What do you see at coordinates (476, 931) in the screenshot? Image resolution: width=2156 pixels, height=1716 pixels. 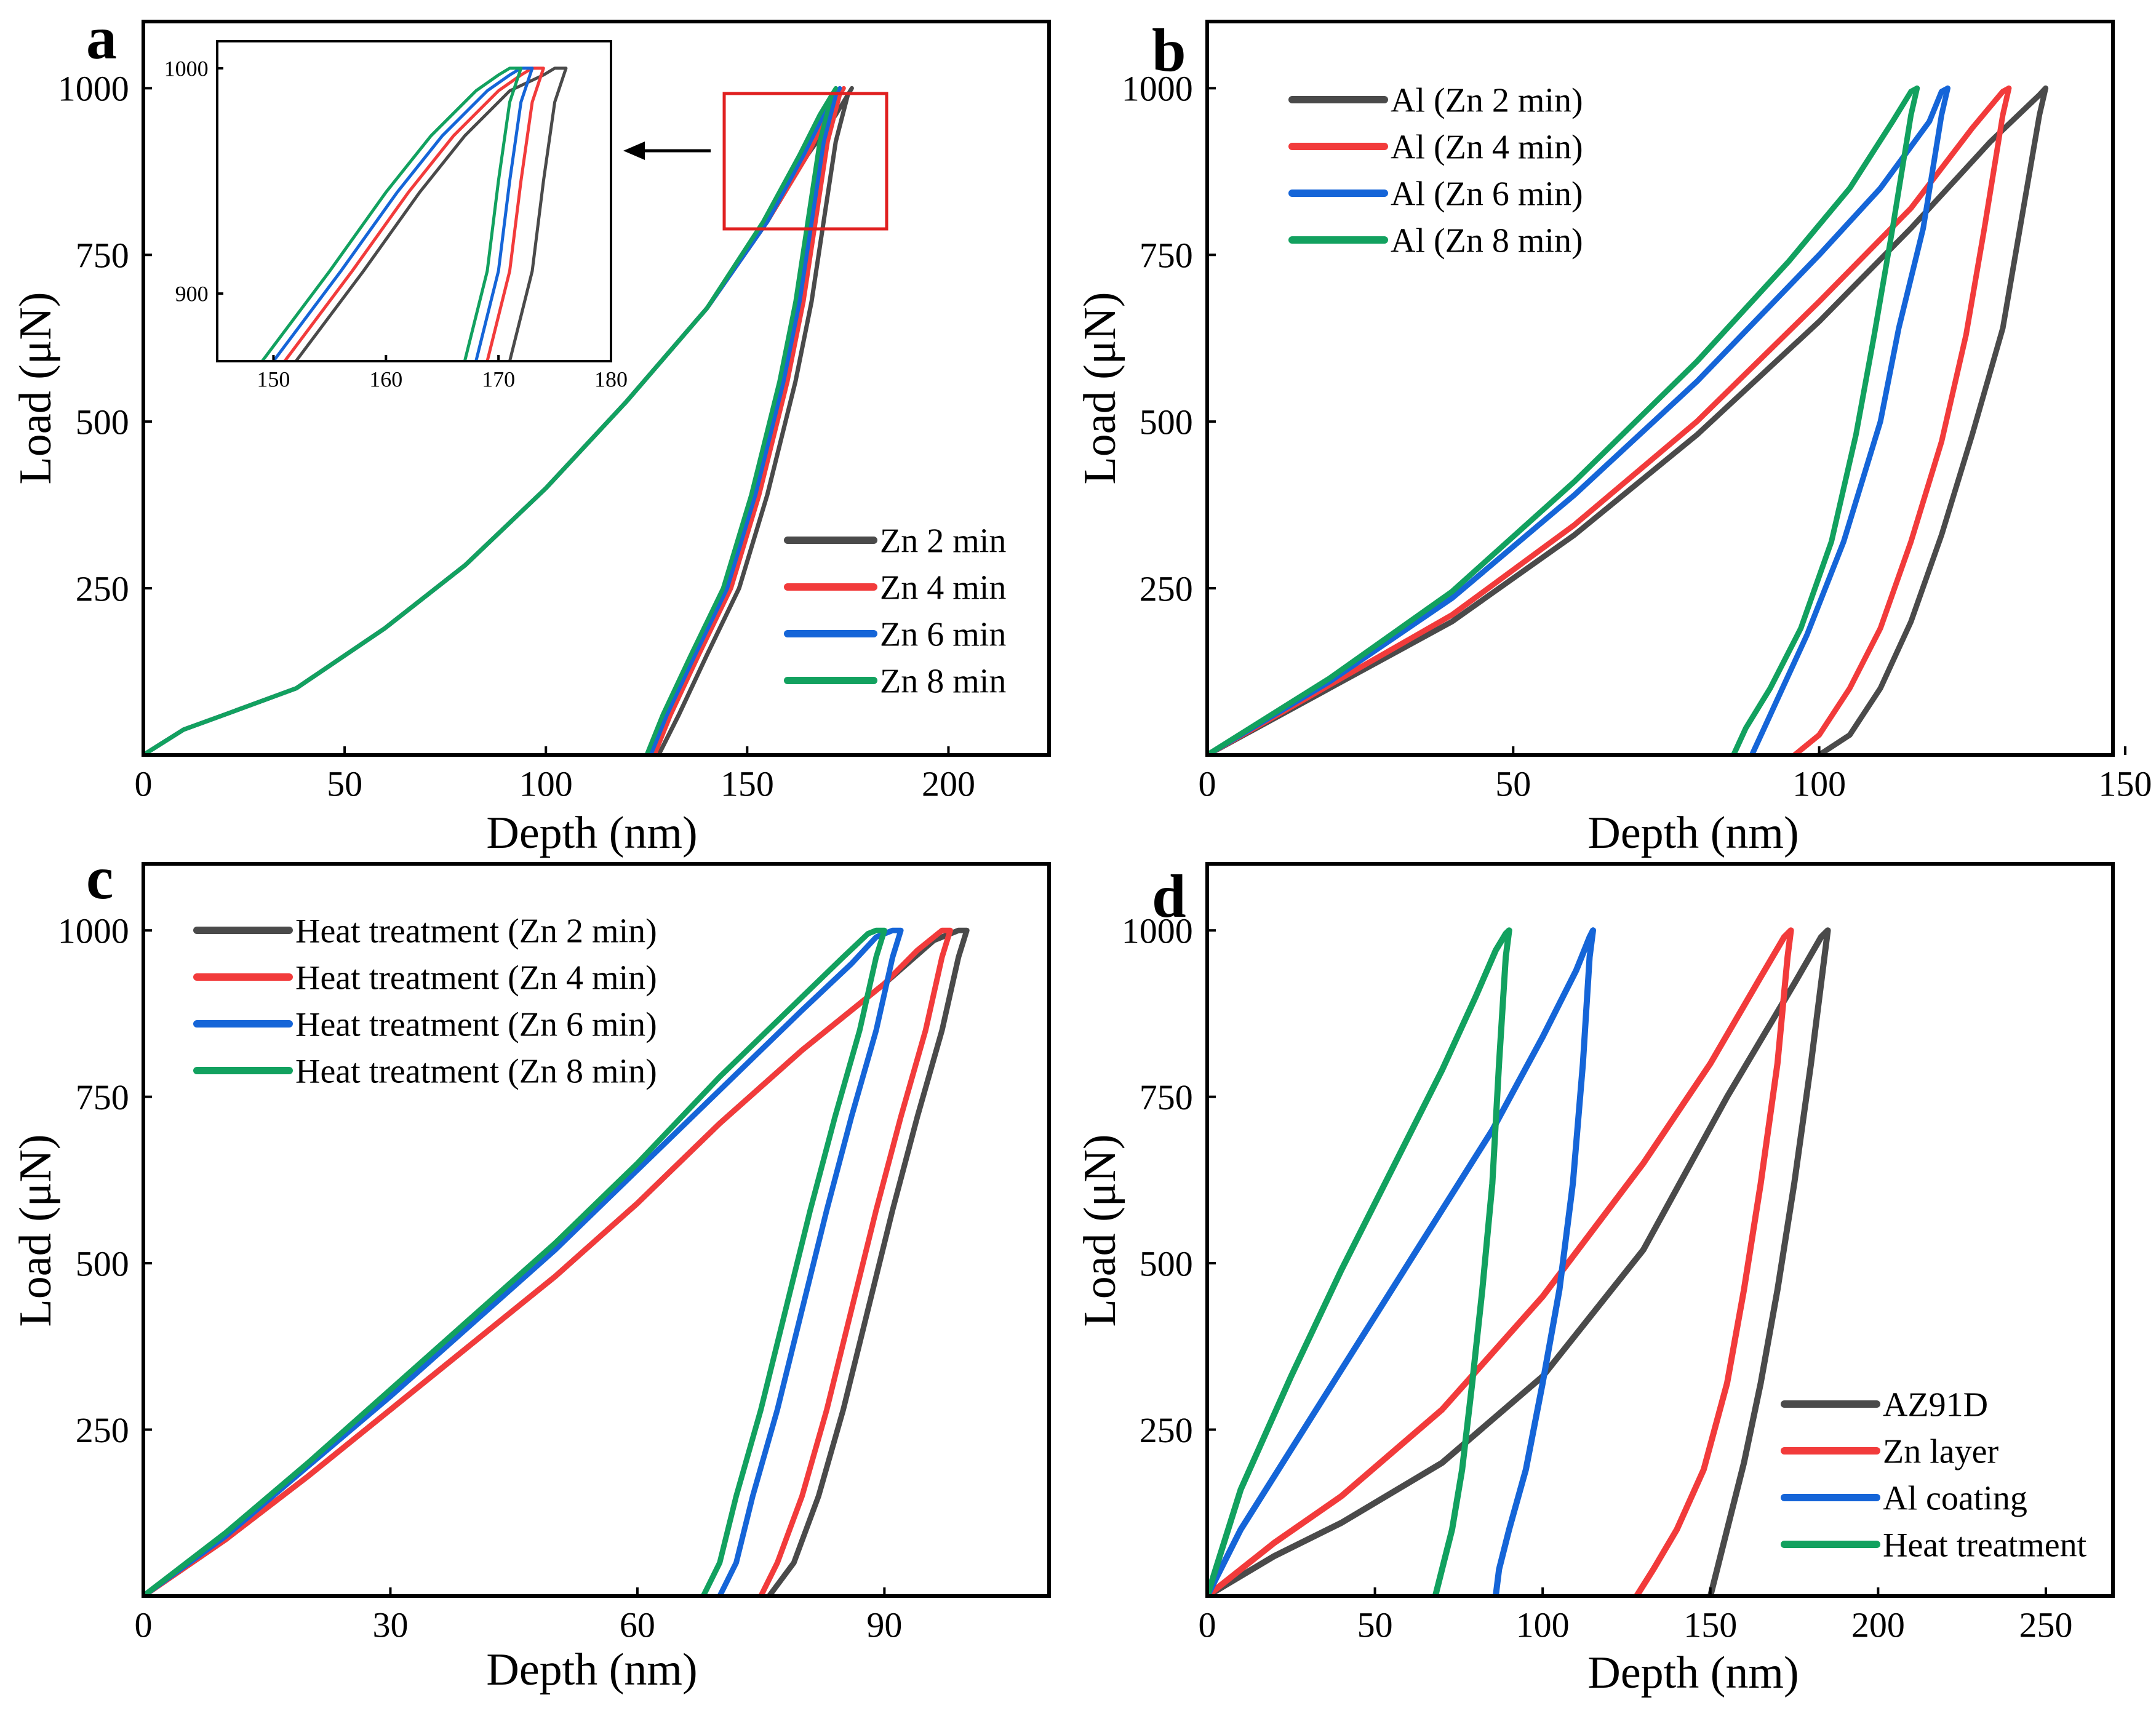 I see `legend-label-c-1: Heat treatment (Zn 2 min)` at bounding box center [476, 931].